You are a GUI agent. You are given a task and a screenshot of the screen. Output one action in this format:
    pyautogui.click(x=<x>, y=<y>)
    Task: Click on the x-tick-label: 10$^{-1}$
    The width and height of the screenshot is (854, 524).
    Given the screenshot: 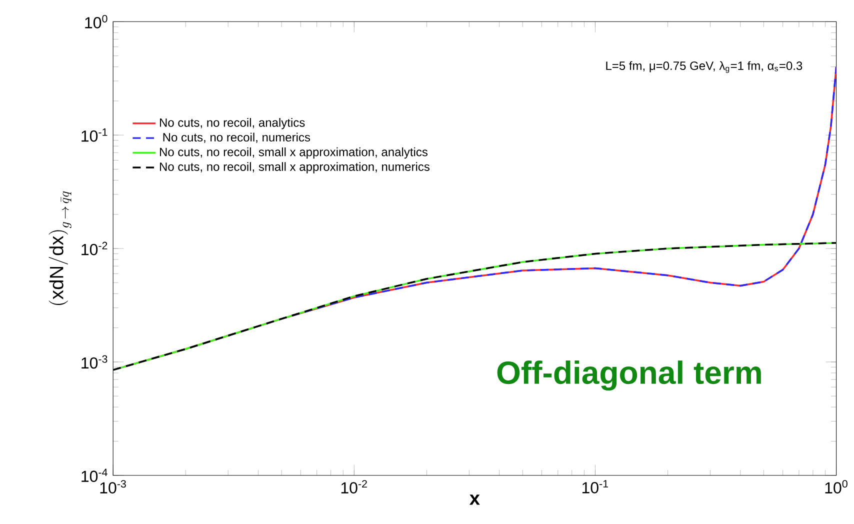 What is the action you would take?
    pyautogui.click(x=595, y=487)
    